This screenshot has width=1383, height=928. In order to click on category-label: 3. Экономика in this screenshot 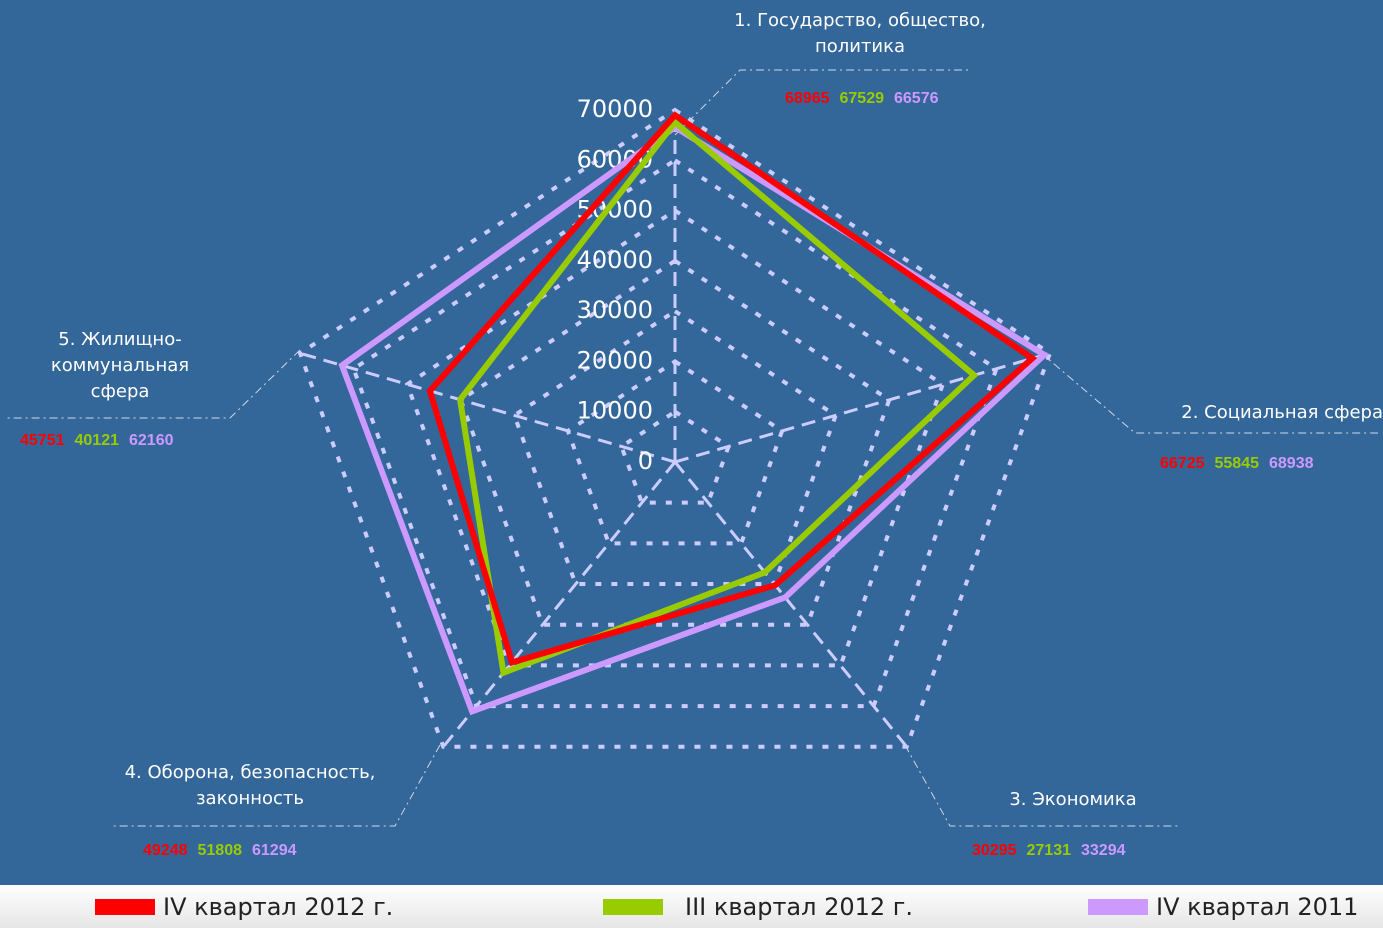, I will do `click(1073, 799)`.